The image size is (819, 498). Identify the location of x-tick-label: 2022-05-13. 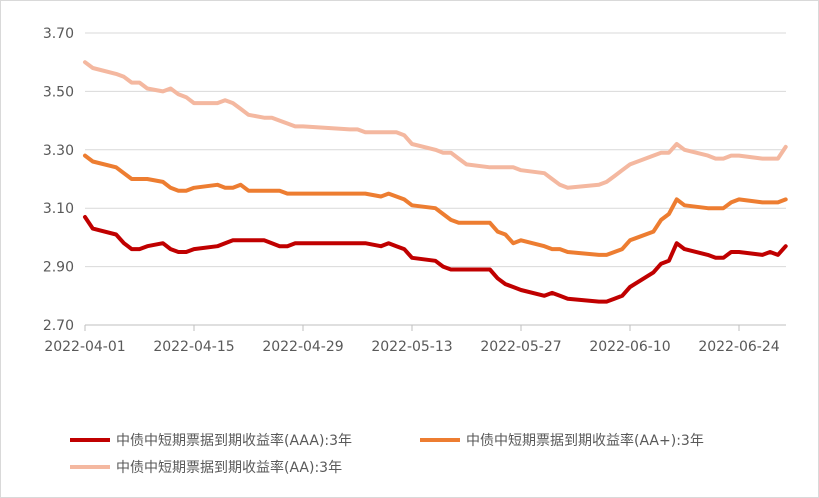
(411, 347).